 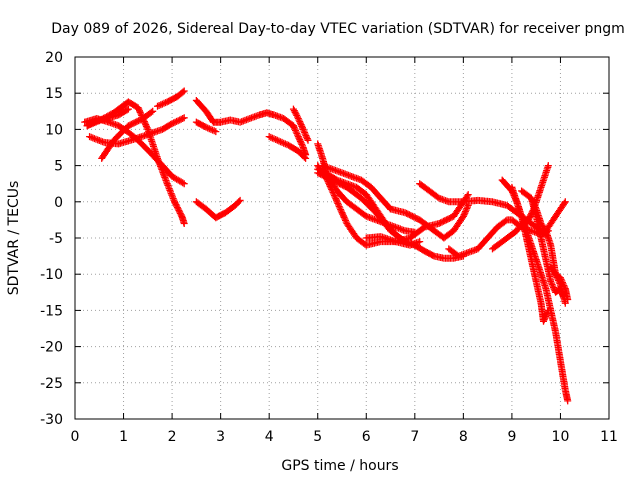 What do you see at coordinates (58, 167) in the screenshot?
I see `y-tick-label: 5` at bounding box center [58, 167].